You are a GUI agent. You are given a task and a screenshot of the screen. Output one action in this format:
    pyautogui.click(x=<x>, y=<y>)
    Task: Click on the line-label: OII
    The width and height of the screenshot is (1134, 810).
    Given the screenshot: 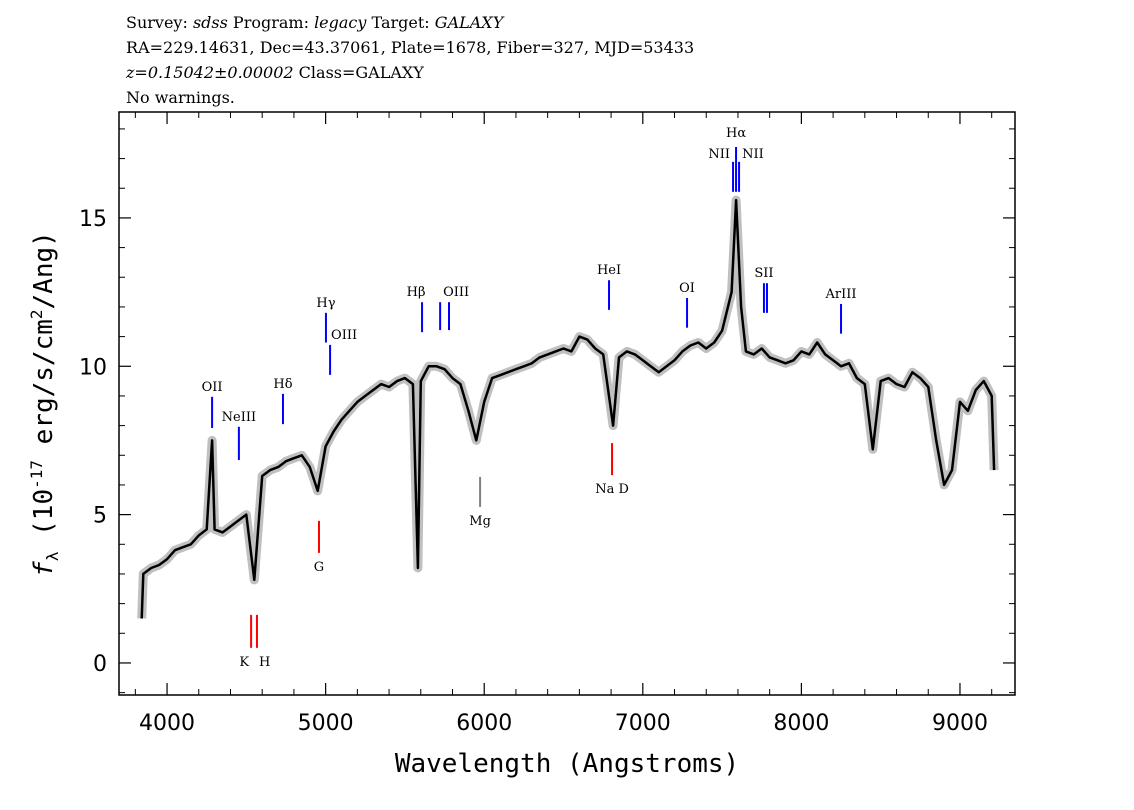 What is the action you would take?
    pyautogui.click(x=212, y=387)
    